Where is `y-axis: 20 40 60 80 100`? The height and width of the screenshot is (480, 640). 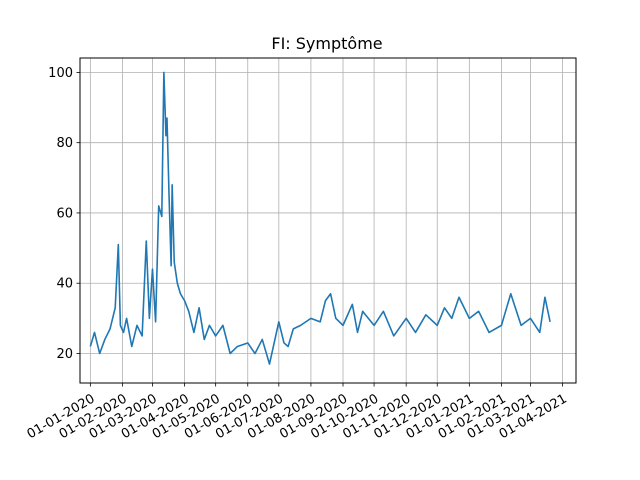 y-axis: 20 40 60 80 100 is located at coordinates (64, 214).